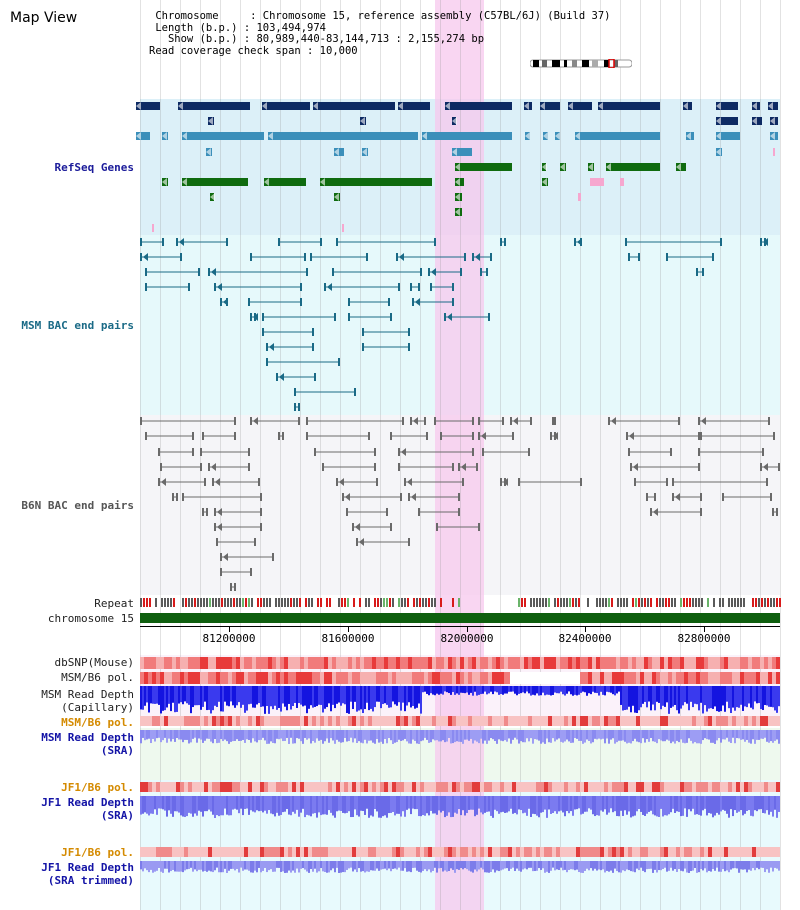  What do you see at coordinates (460, 618) in the screenshot?
I see `chromosome-bar` at bounding box center [460, 618].